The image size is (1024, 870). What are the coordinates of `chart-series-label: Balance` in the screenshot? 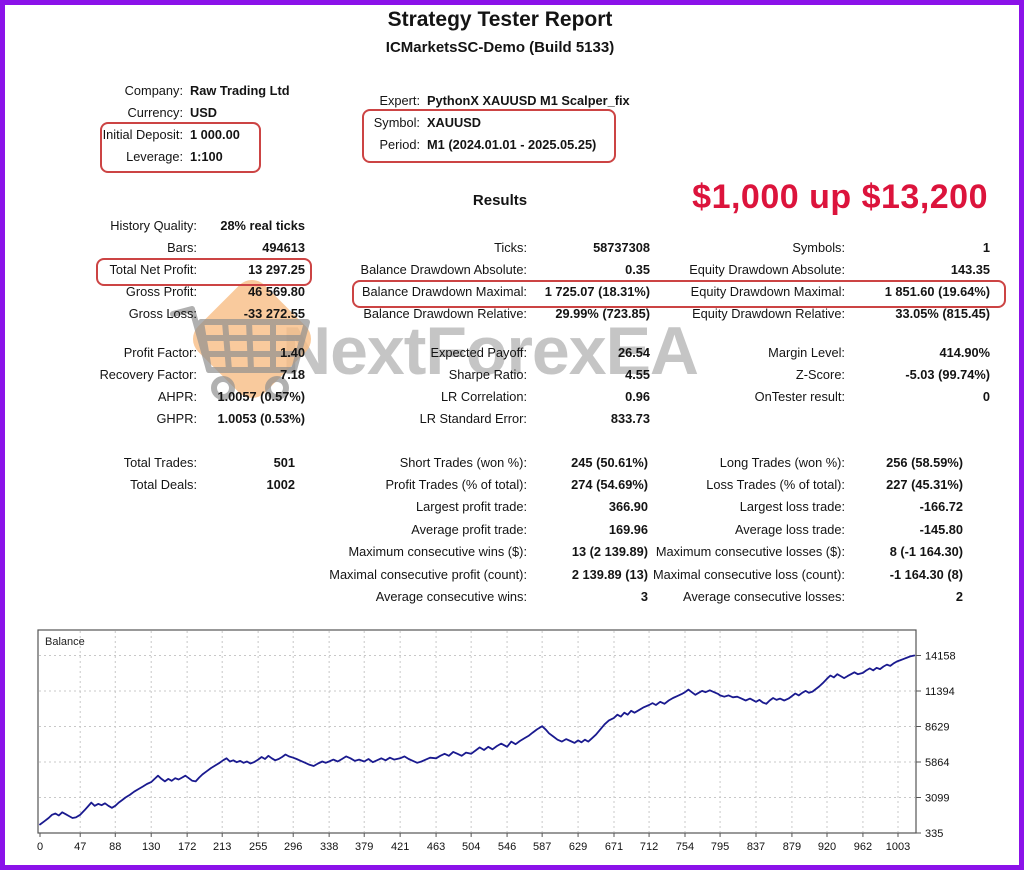 It's located at (65, 642).